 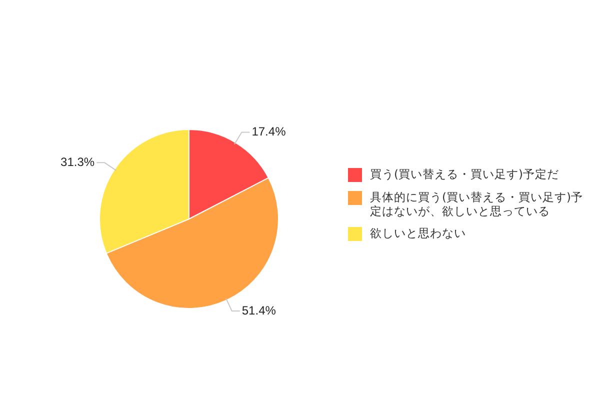 I want to click on legend-label: 欲しいと思わない, so click(x=418, y=233).